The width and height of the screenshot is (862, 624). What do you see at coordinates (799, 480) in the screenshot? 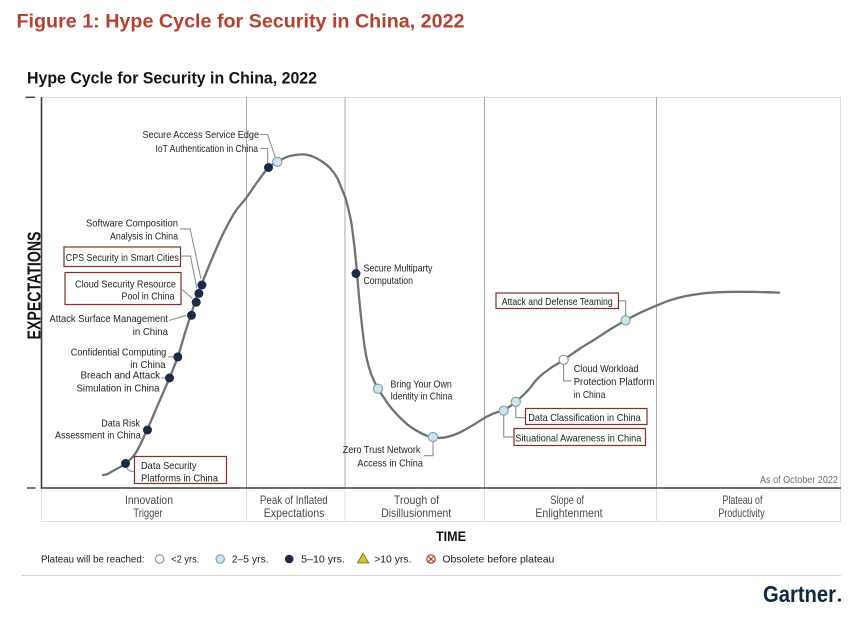
I see `svg-text: As of October 2022` at bounding box center [799, 480].